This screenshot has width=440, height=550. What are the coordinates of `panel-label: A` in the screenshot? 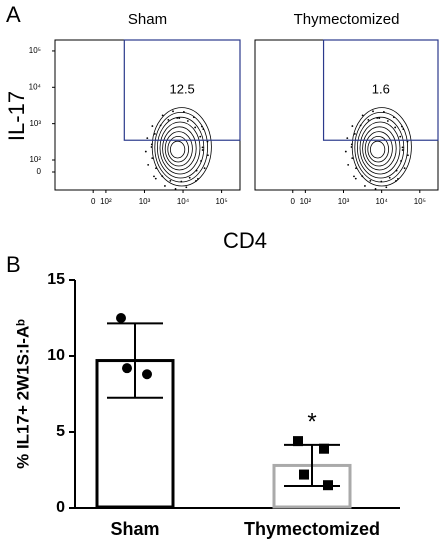 It's located at (13, 14).